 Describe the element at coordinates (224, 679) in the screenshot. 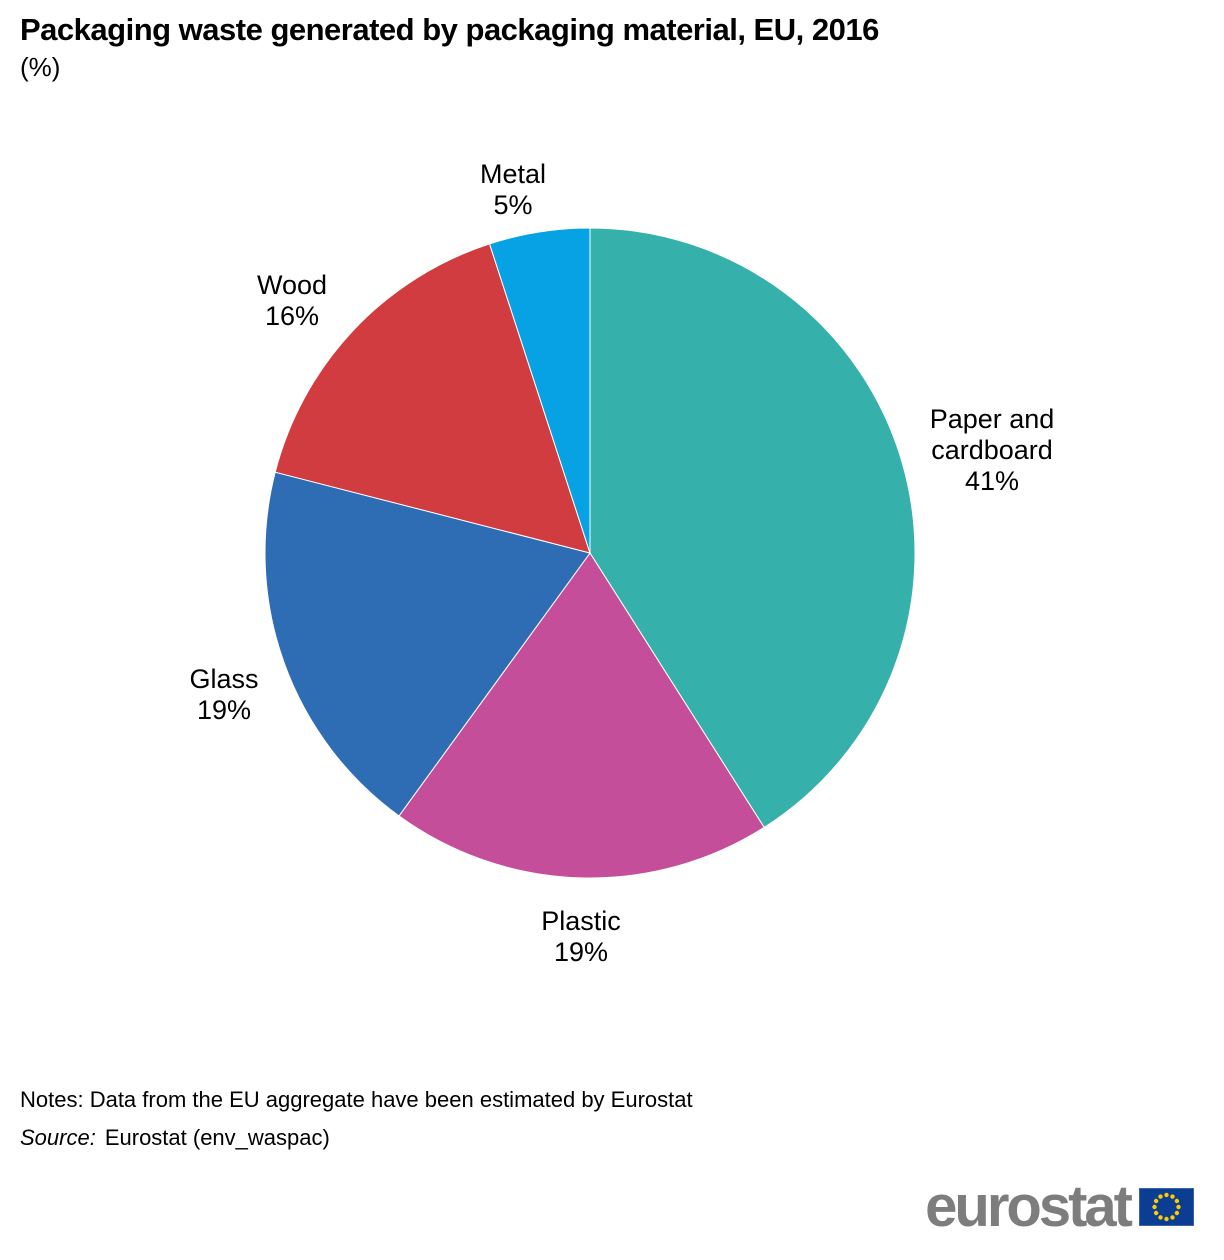

I see `slice-label-line: Glass` at that location.